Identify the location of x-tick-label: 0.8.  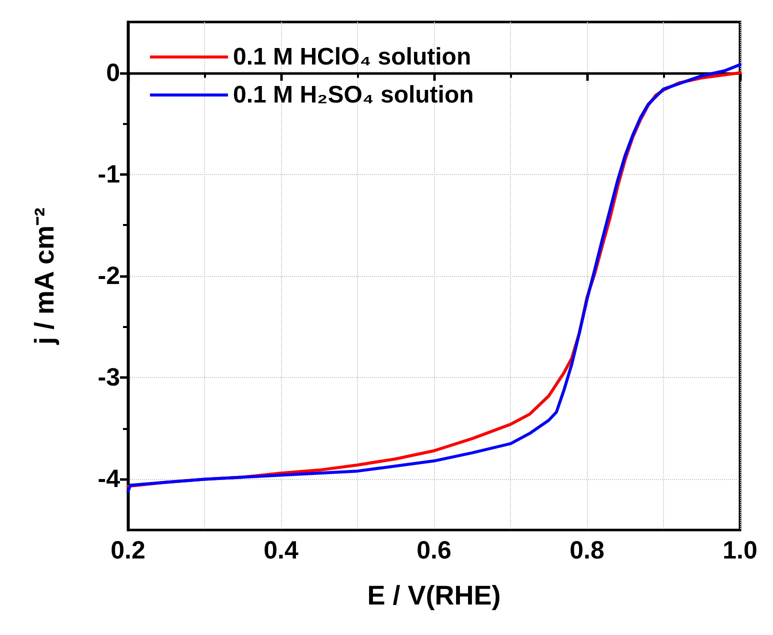
(587, 550).